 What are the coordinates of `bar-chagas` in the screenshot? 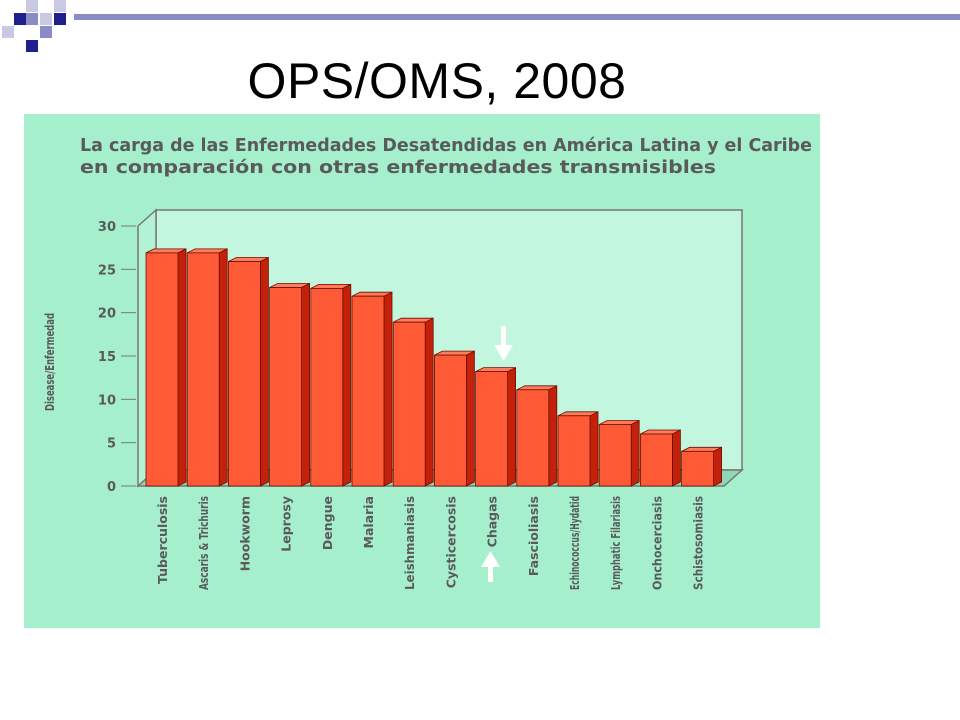 It's located at (496, 426).